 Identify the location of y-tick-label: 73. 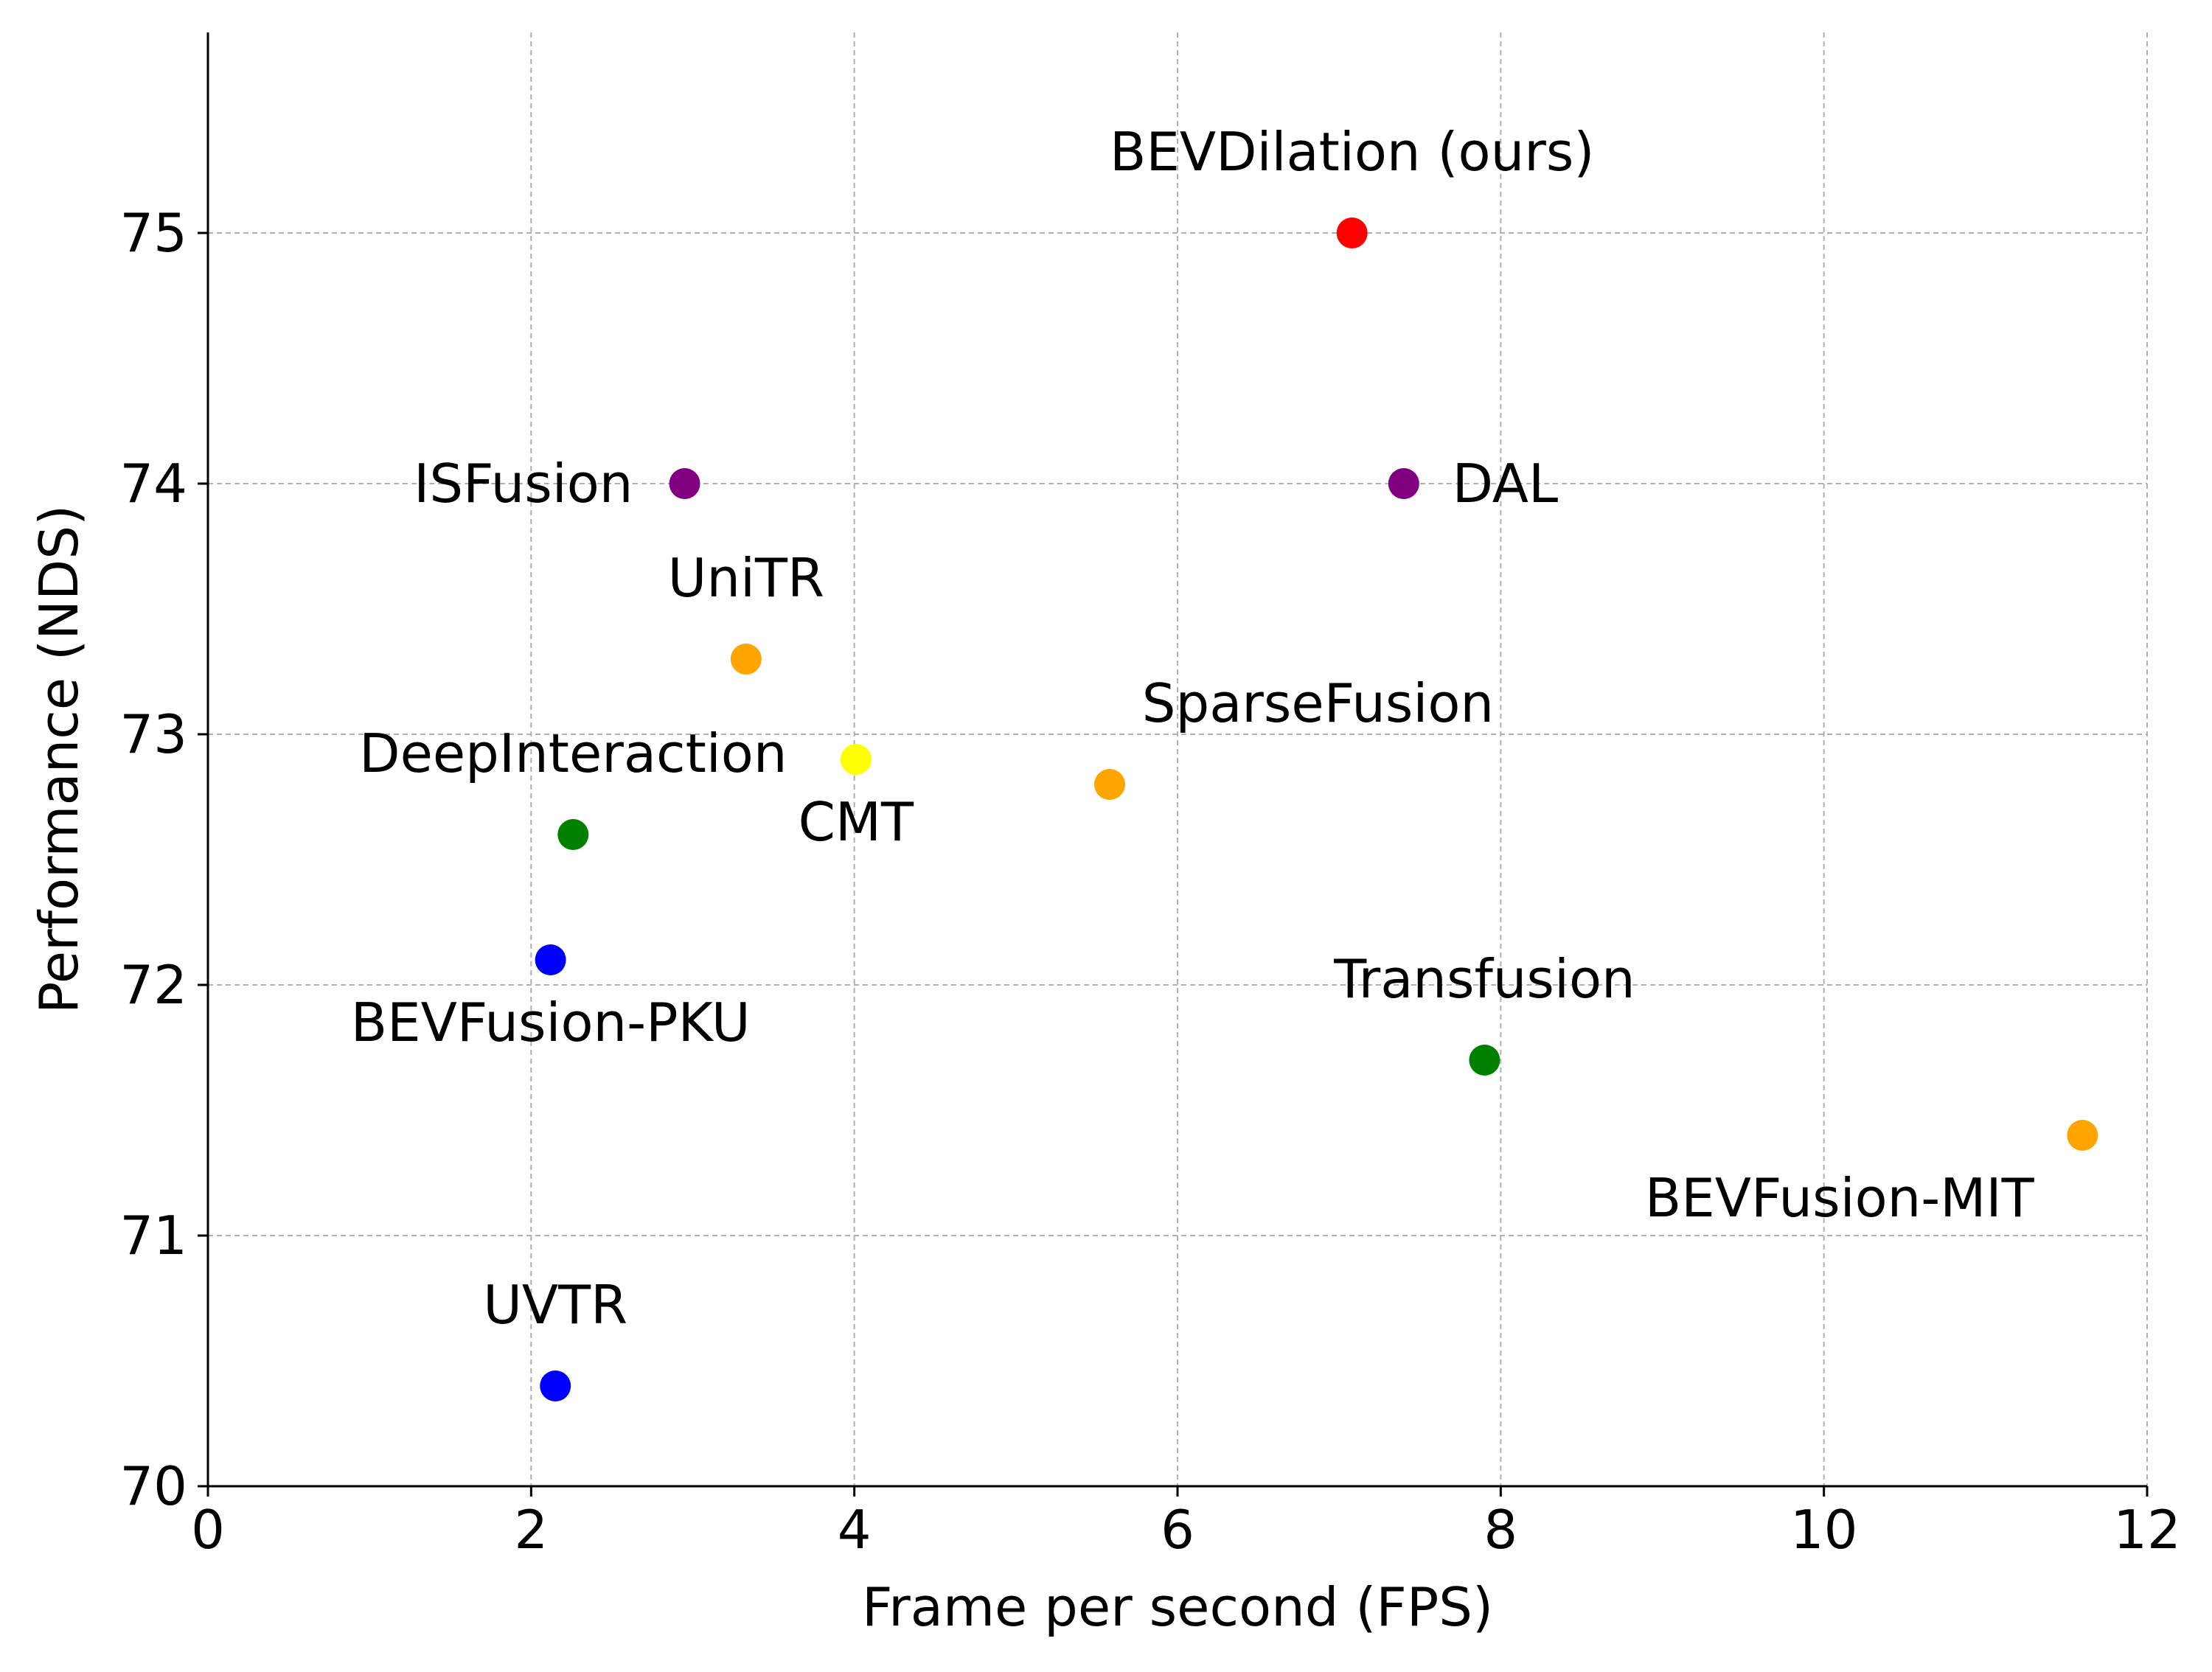
(153, 734).